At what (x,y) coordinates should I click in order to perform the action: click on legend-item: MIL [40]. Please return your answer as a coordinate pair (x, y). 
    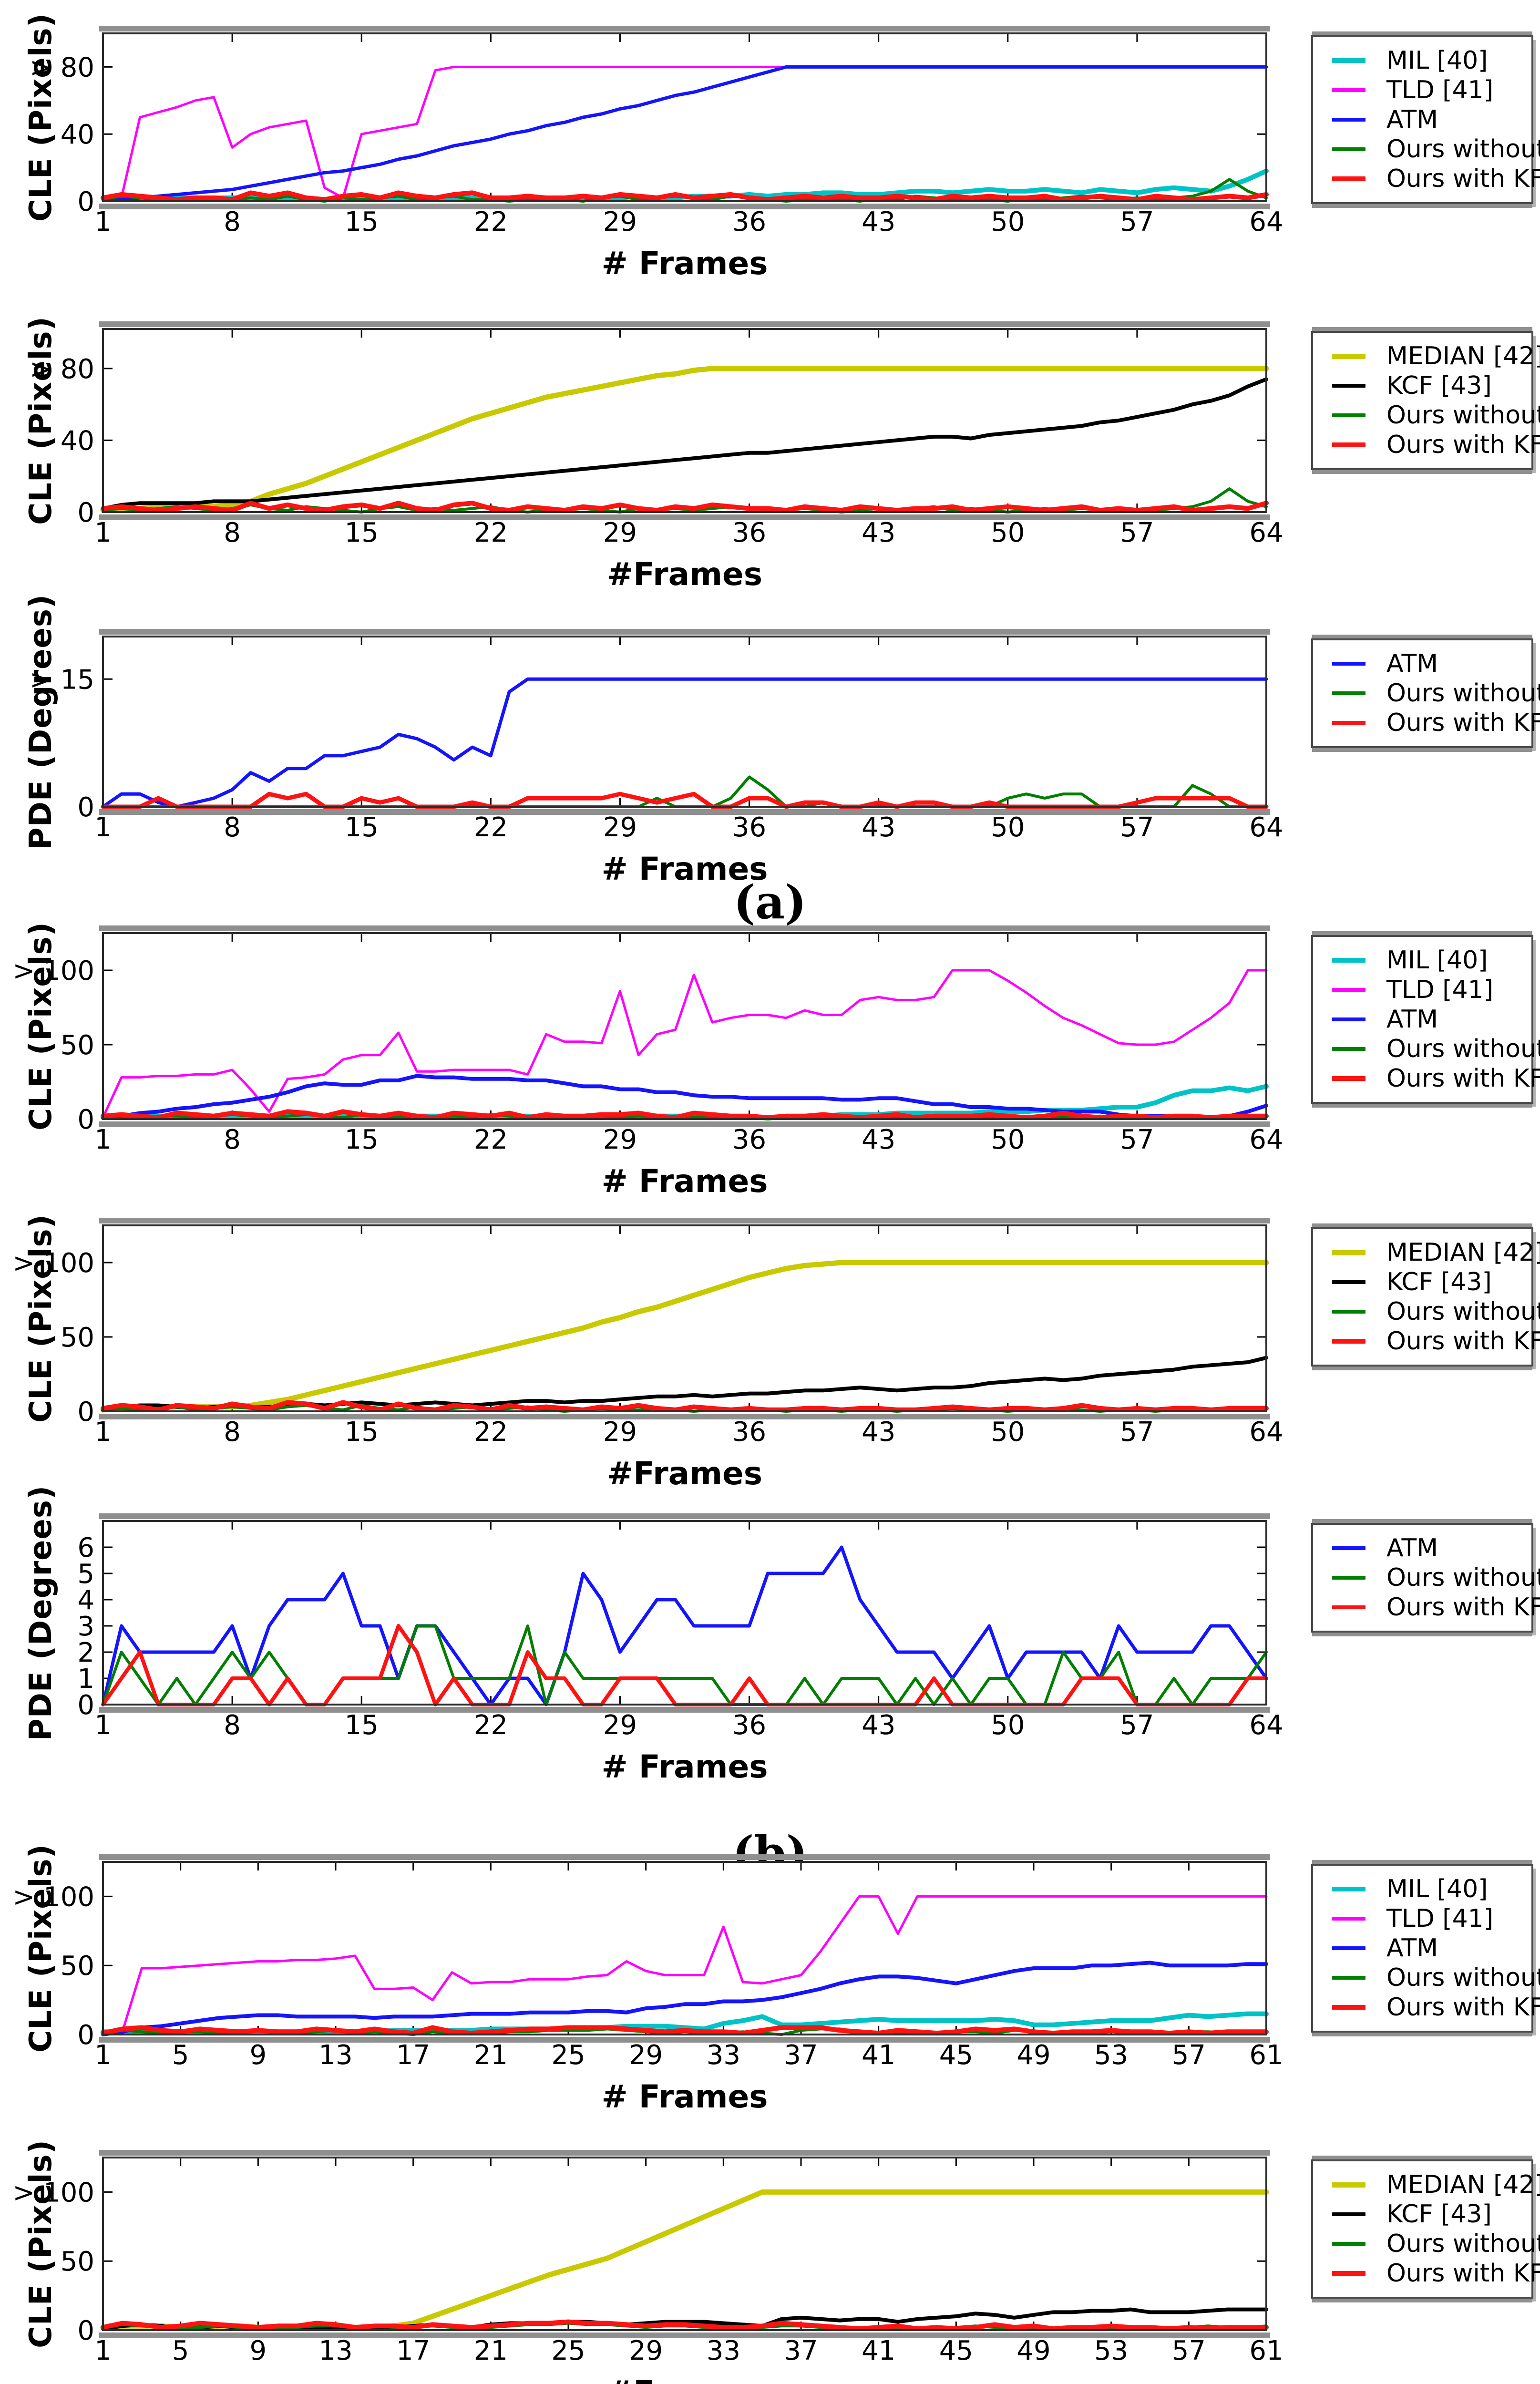
    Looking at the image, I should click on (1422, 960).